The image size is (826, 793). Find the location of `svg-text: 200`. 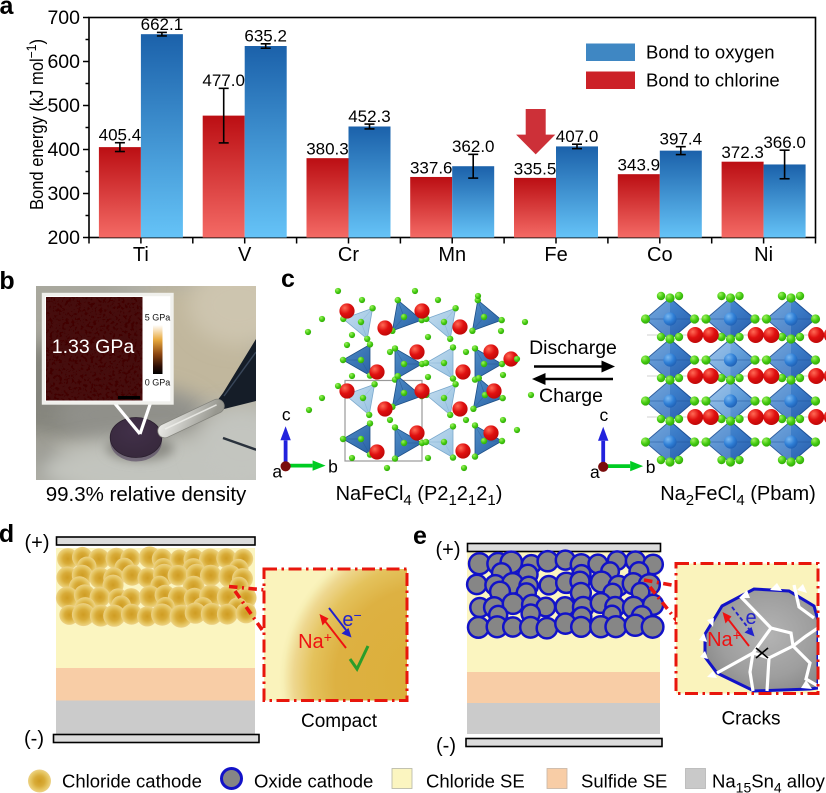

svg-text: 200 is located at coordinates (63, 238).